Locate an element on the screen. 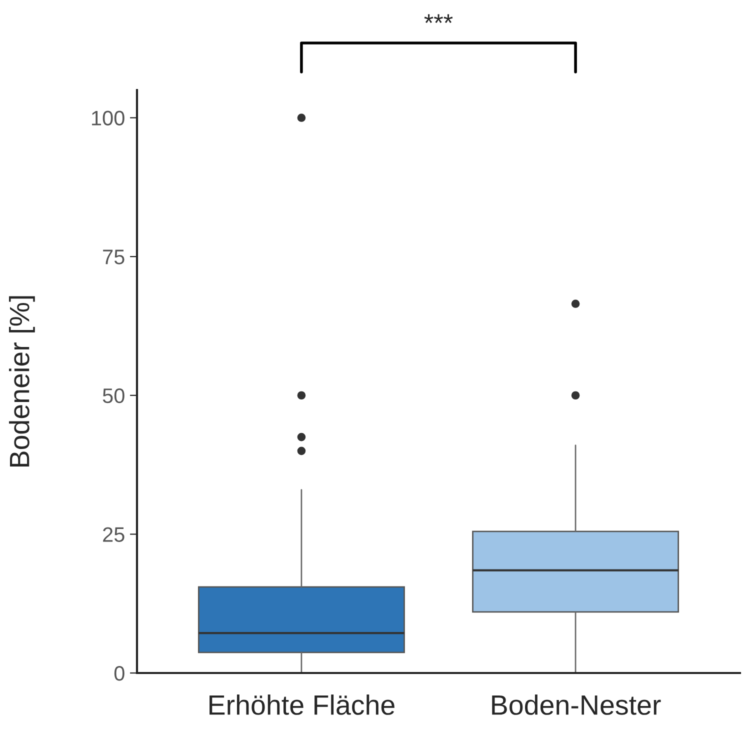 The width and height of the screenshot is (748, 750). y-tick-label: 0 is located at coordinates (119, 673).